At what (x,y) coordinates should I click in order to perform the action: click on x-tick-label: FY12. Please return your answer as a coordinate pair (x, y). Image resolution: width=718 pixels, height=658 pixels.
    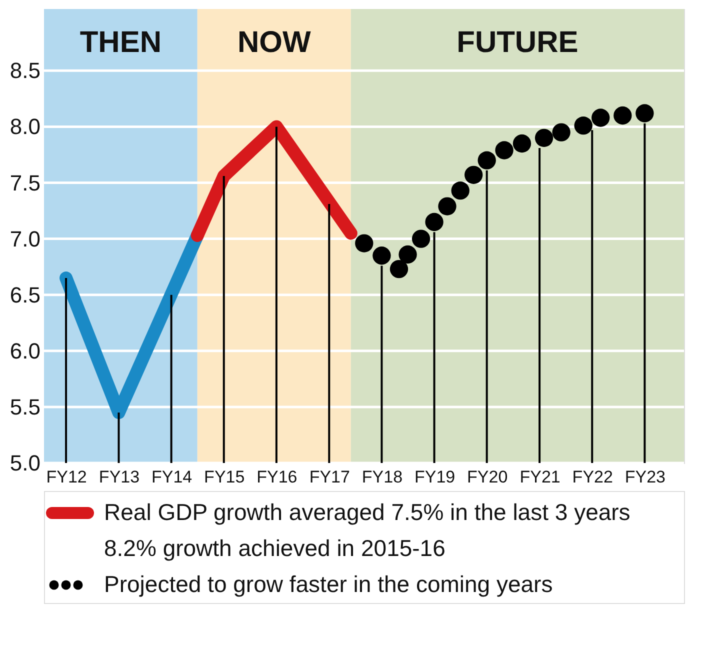
    Looking at the image, I should click on (66, 477).